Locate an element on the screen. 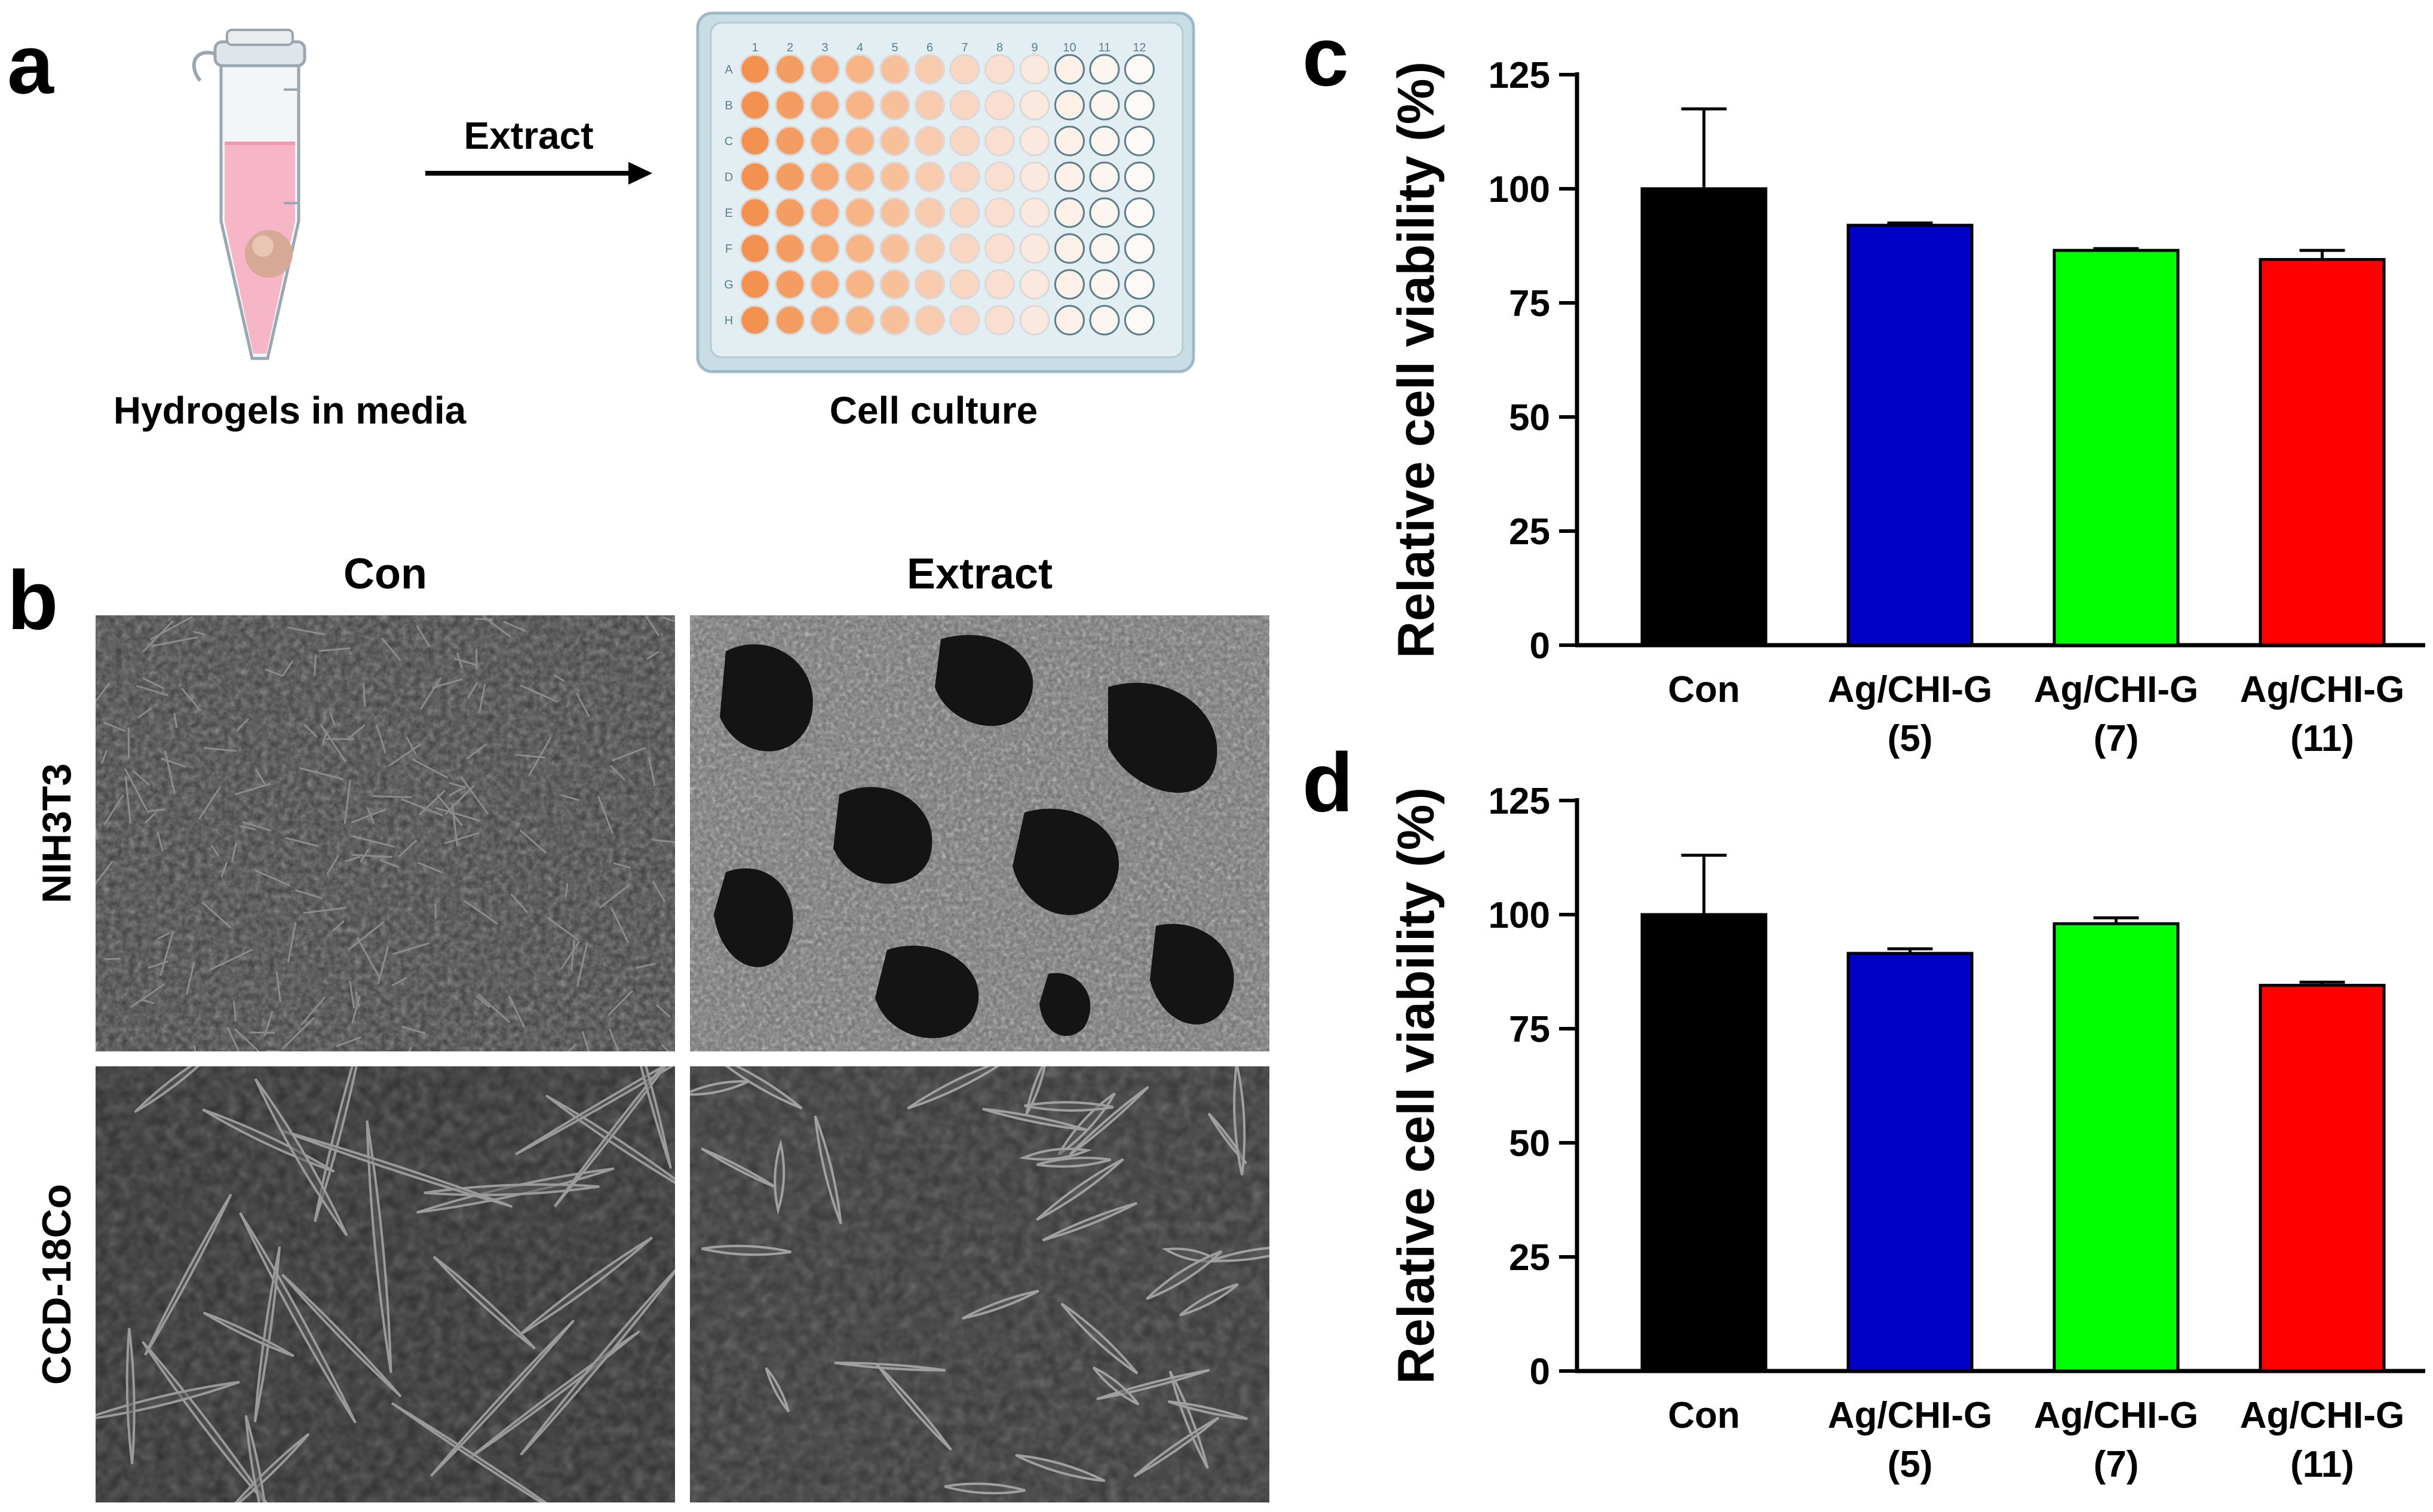 The width and height of the screenshot is (2433, 1512). micrograph-ccd18co-extract is located at coordinates (979, 1284).